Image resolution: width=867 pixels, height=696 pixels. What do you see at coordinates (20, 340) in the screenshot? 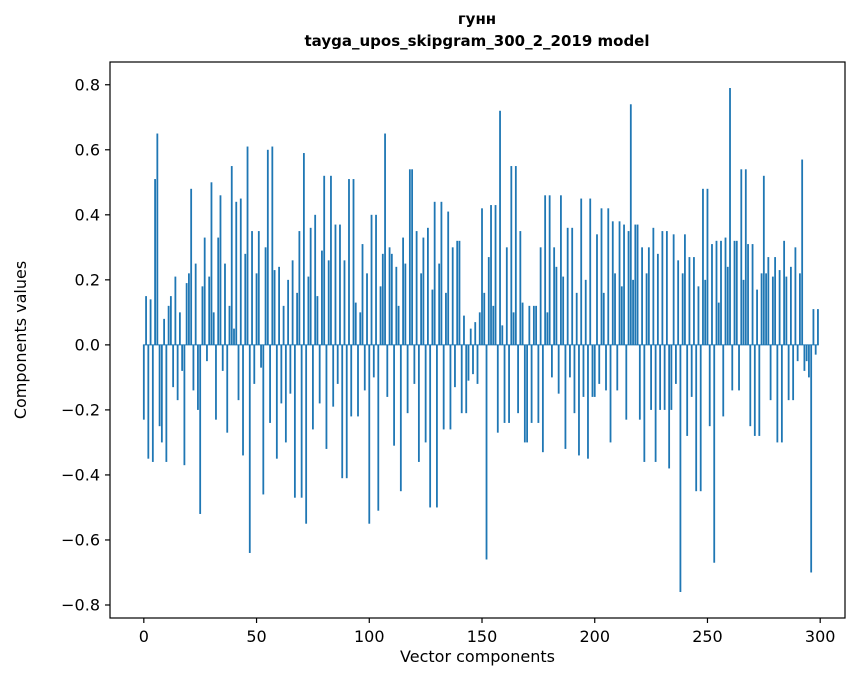
I see `y-axis-label: Components values` at bounding box center [20, 340].